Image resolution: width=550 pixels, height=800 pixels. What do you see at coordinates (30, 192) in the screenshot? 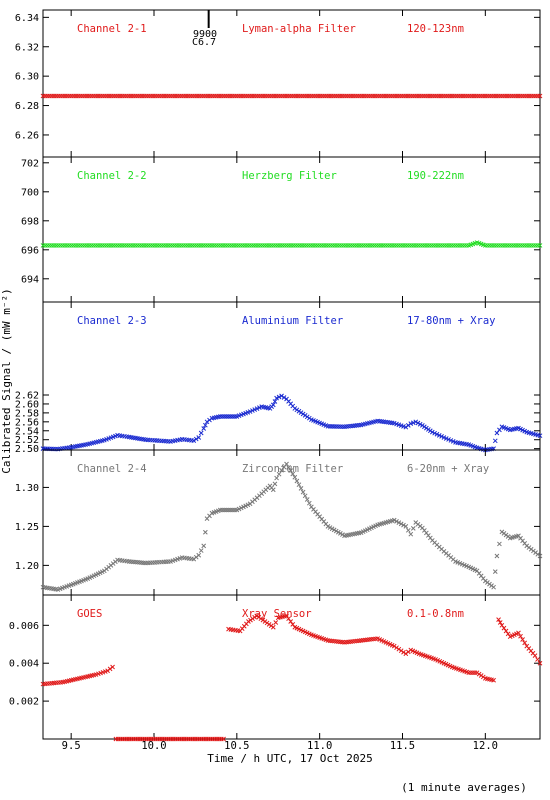
I see `y-tick-label: 700` at bounding box center [30, 192].